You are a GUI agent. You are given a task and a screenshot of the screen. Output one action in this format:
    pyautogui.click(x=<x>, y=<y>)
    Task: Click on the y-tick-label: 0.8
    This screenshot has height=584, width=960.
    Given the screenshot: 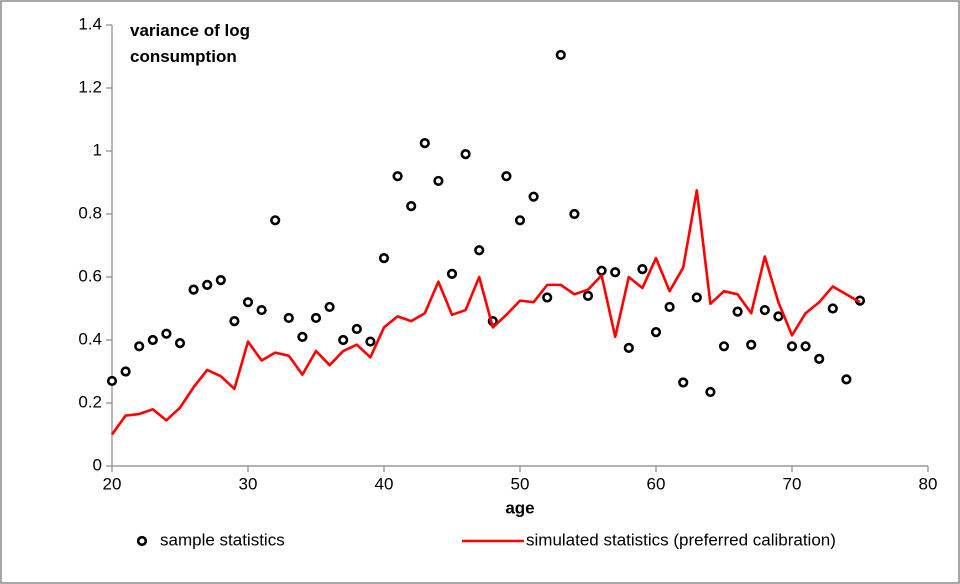 What is the action you would take?
    pyautogui.click(x=90, y=212)
    